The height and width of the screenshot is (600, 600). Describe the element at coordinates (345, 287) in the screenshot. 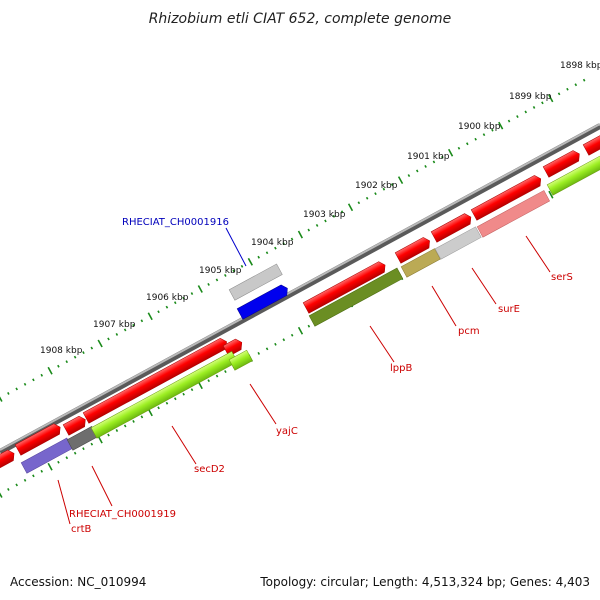

I see `lppb-forward-arrow` at that location.